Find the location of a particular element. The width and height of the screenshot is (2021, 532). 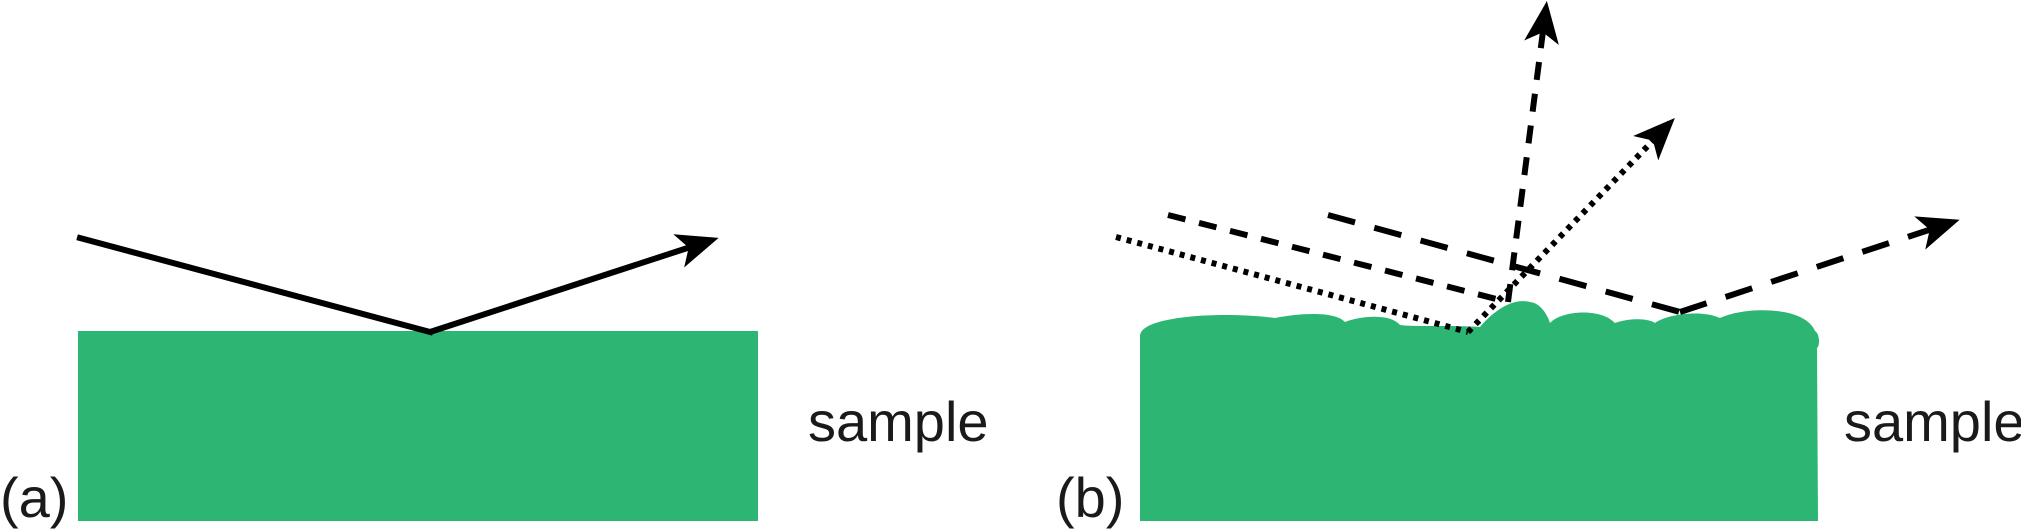

sample-label-b: sample is located at coordinates (1932, 421).